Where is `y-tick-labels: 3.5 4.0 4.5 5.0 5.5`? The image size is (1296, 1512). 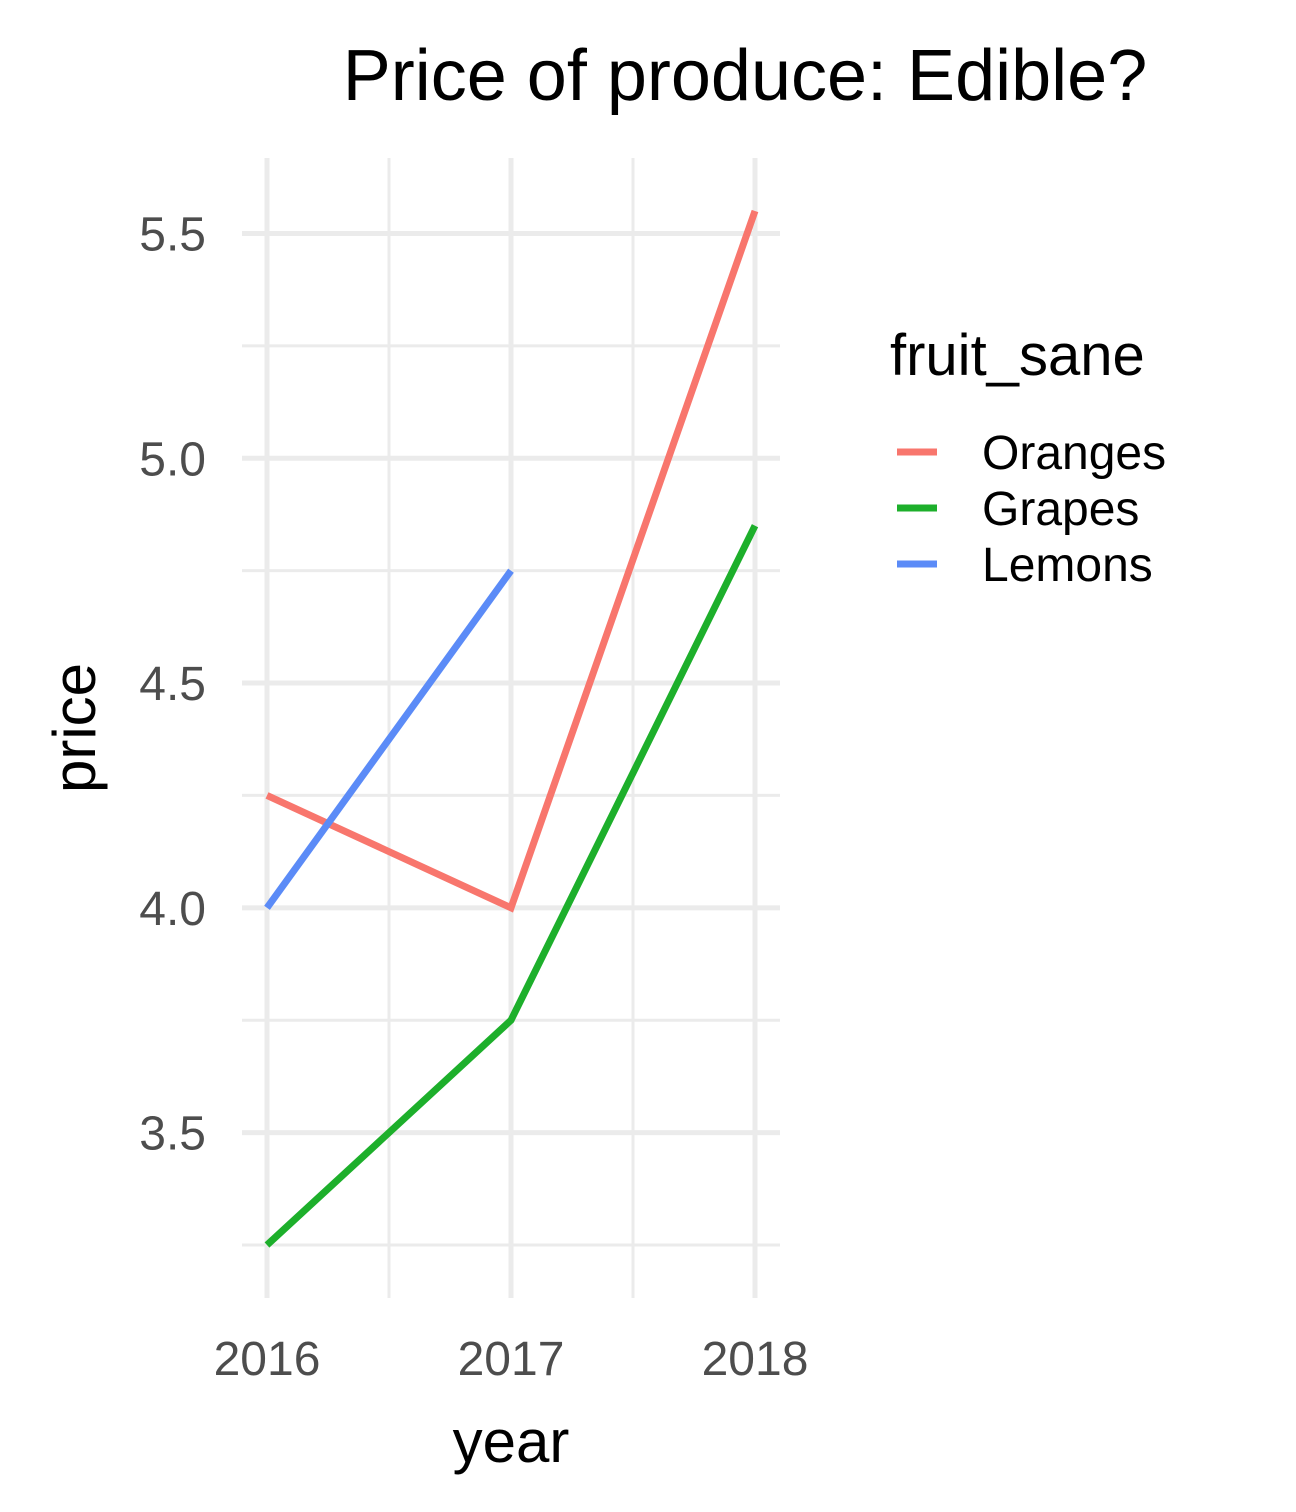
y-tick-labels: 3.5 4.0 4.5 5.0 5.5 is located at coordinates (172, 684).